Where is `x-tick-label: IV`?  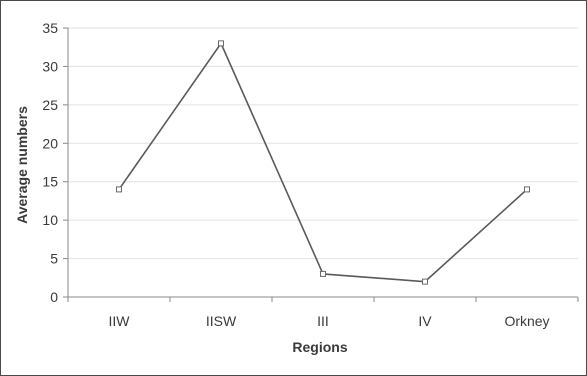
x-tick-label: IV is located at coordinates (425, 321).